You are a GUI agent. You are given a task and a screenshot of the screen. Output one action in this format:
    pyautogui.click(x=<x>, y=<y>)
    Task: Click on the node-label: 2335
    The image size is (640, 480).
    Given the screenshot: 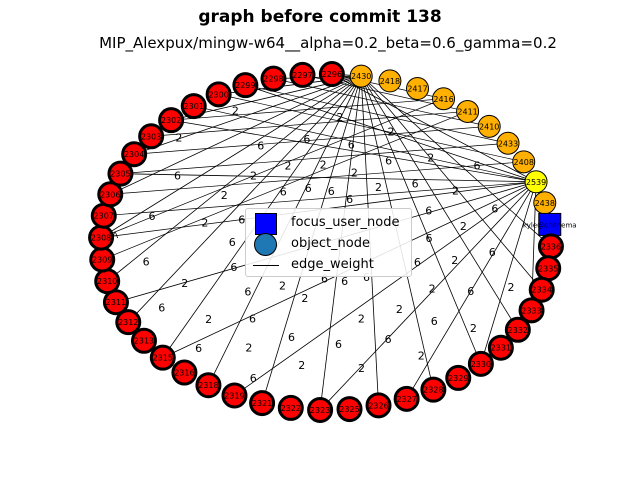 What is the action you would take?
    pyautogui.click(x=548, y=268)
    